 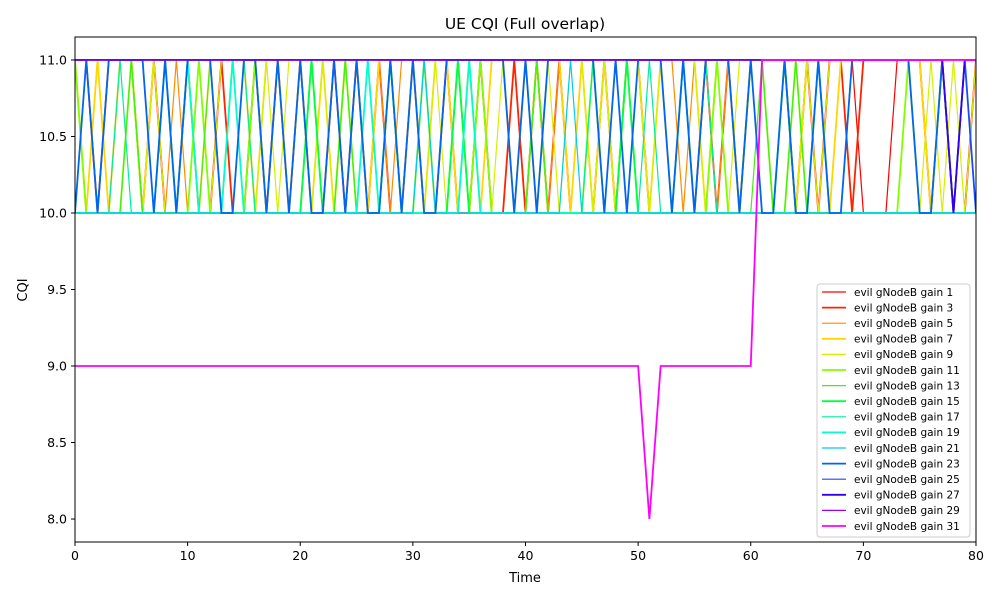 I want to click on legend-label: evil gNodeB gain 9, so click(x=903, y=355).